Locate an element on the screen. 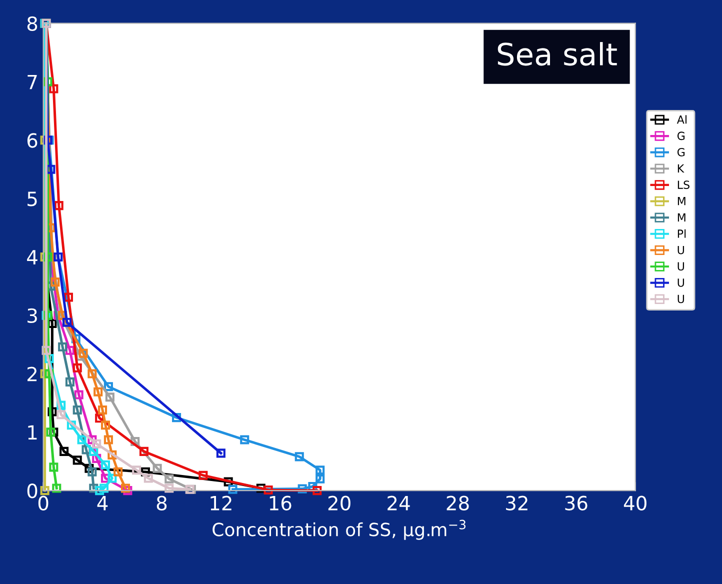 The height and width of the screenshot is (584, 722). legend-label: LS is located at coordinates (684, 184).